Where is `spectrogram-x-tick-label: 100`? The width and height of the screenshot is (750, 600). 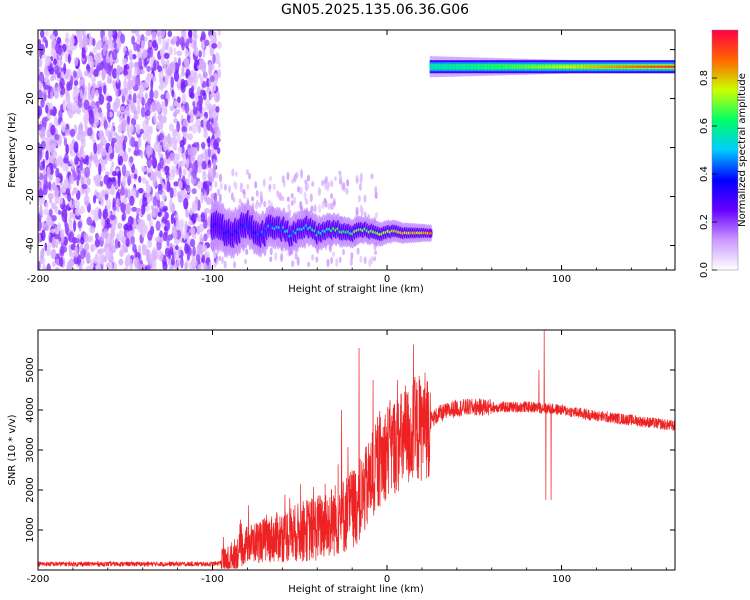
spectrogram-x-tick-label: 100 is located at coordinates (561, 279).